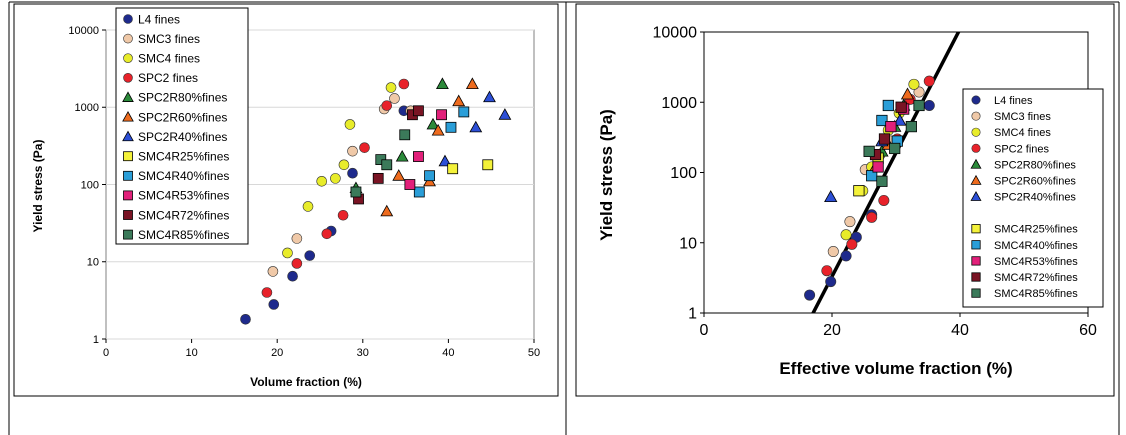  Describe the element at coordinates (1035, 181) in the screenshot. I see `legend-label: SPC2R60%fines` at that location.